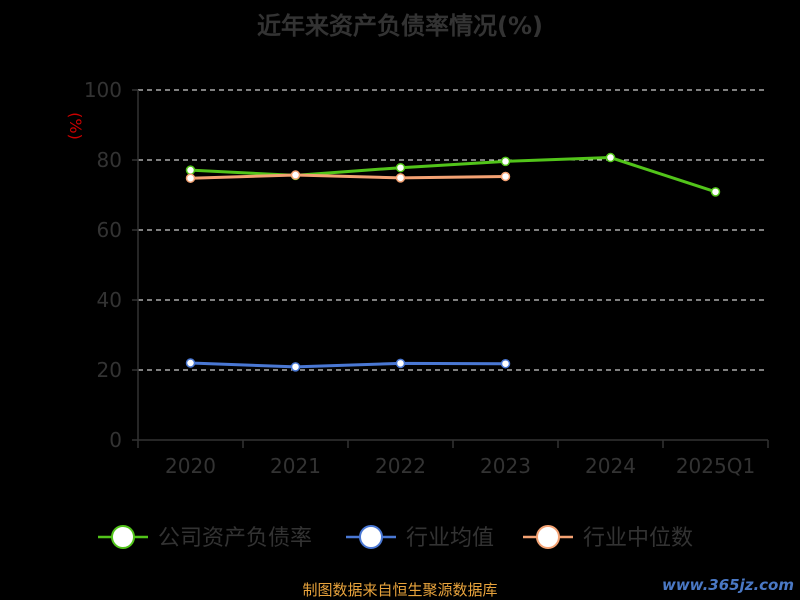 This screenshot has width=800, height=600. Describe the element at coordinates (109, 230) in the screenshot. I see `y-tick-label: 60` at that location.